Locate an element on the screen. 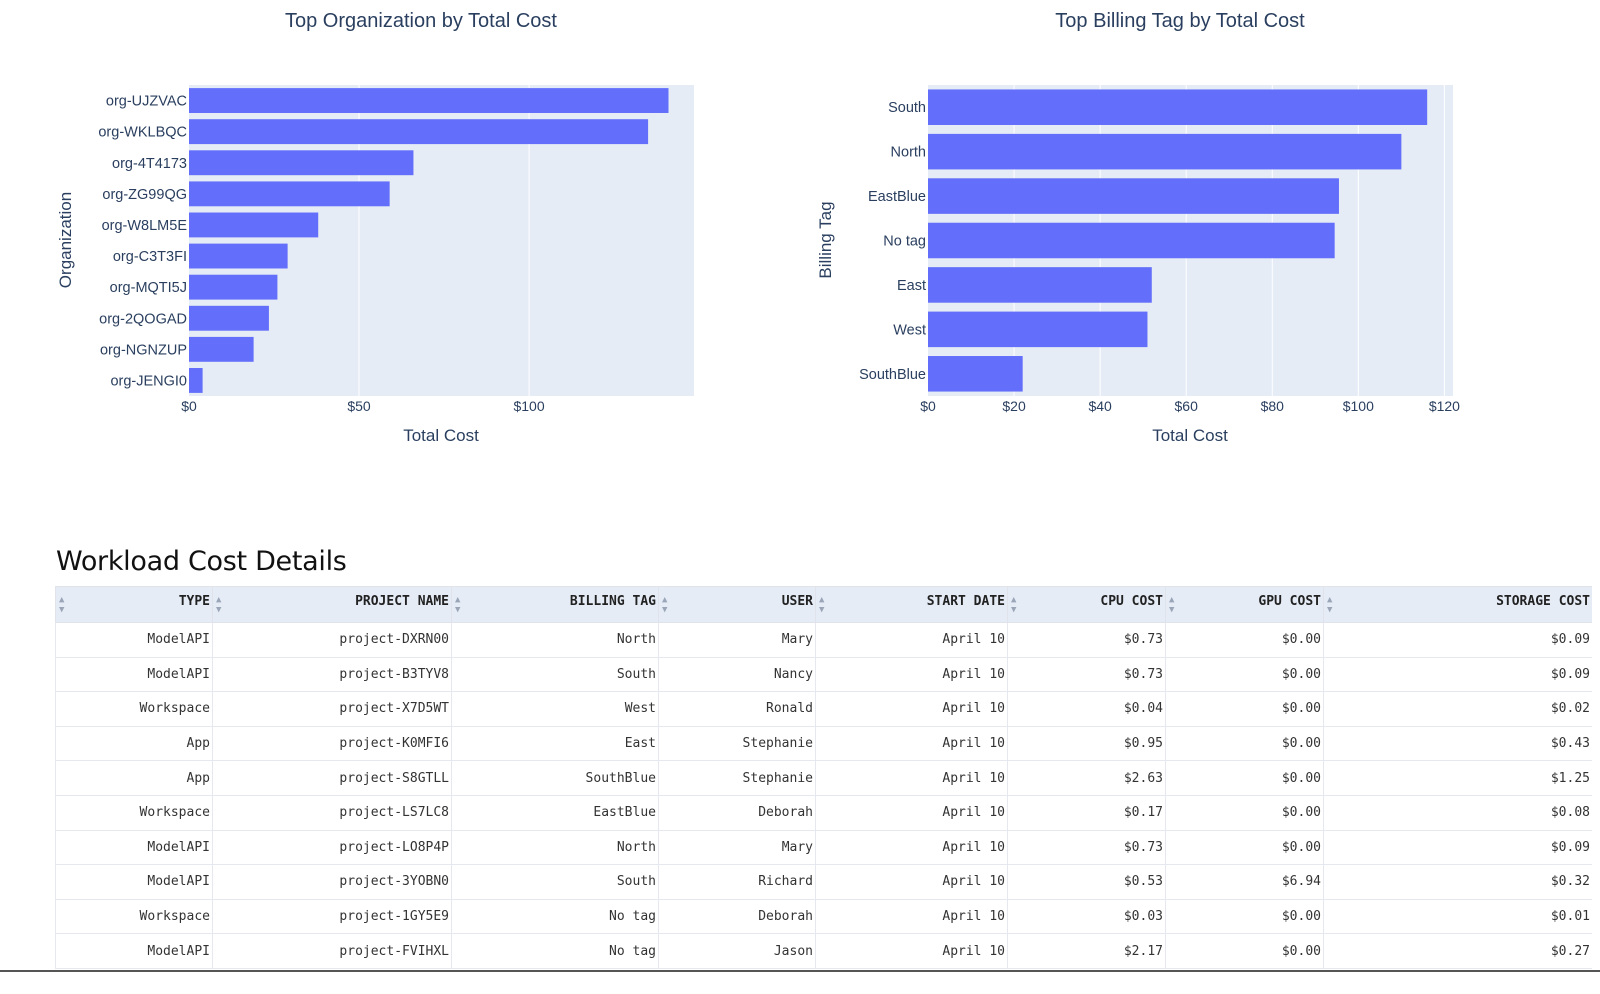 The image size is (1600, 994). column-header-user: ▲ ▼ USER is located at coordinates (737, 604).